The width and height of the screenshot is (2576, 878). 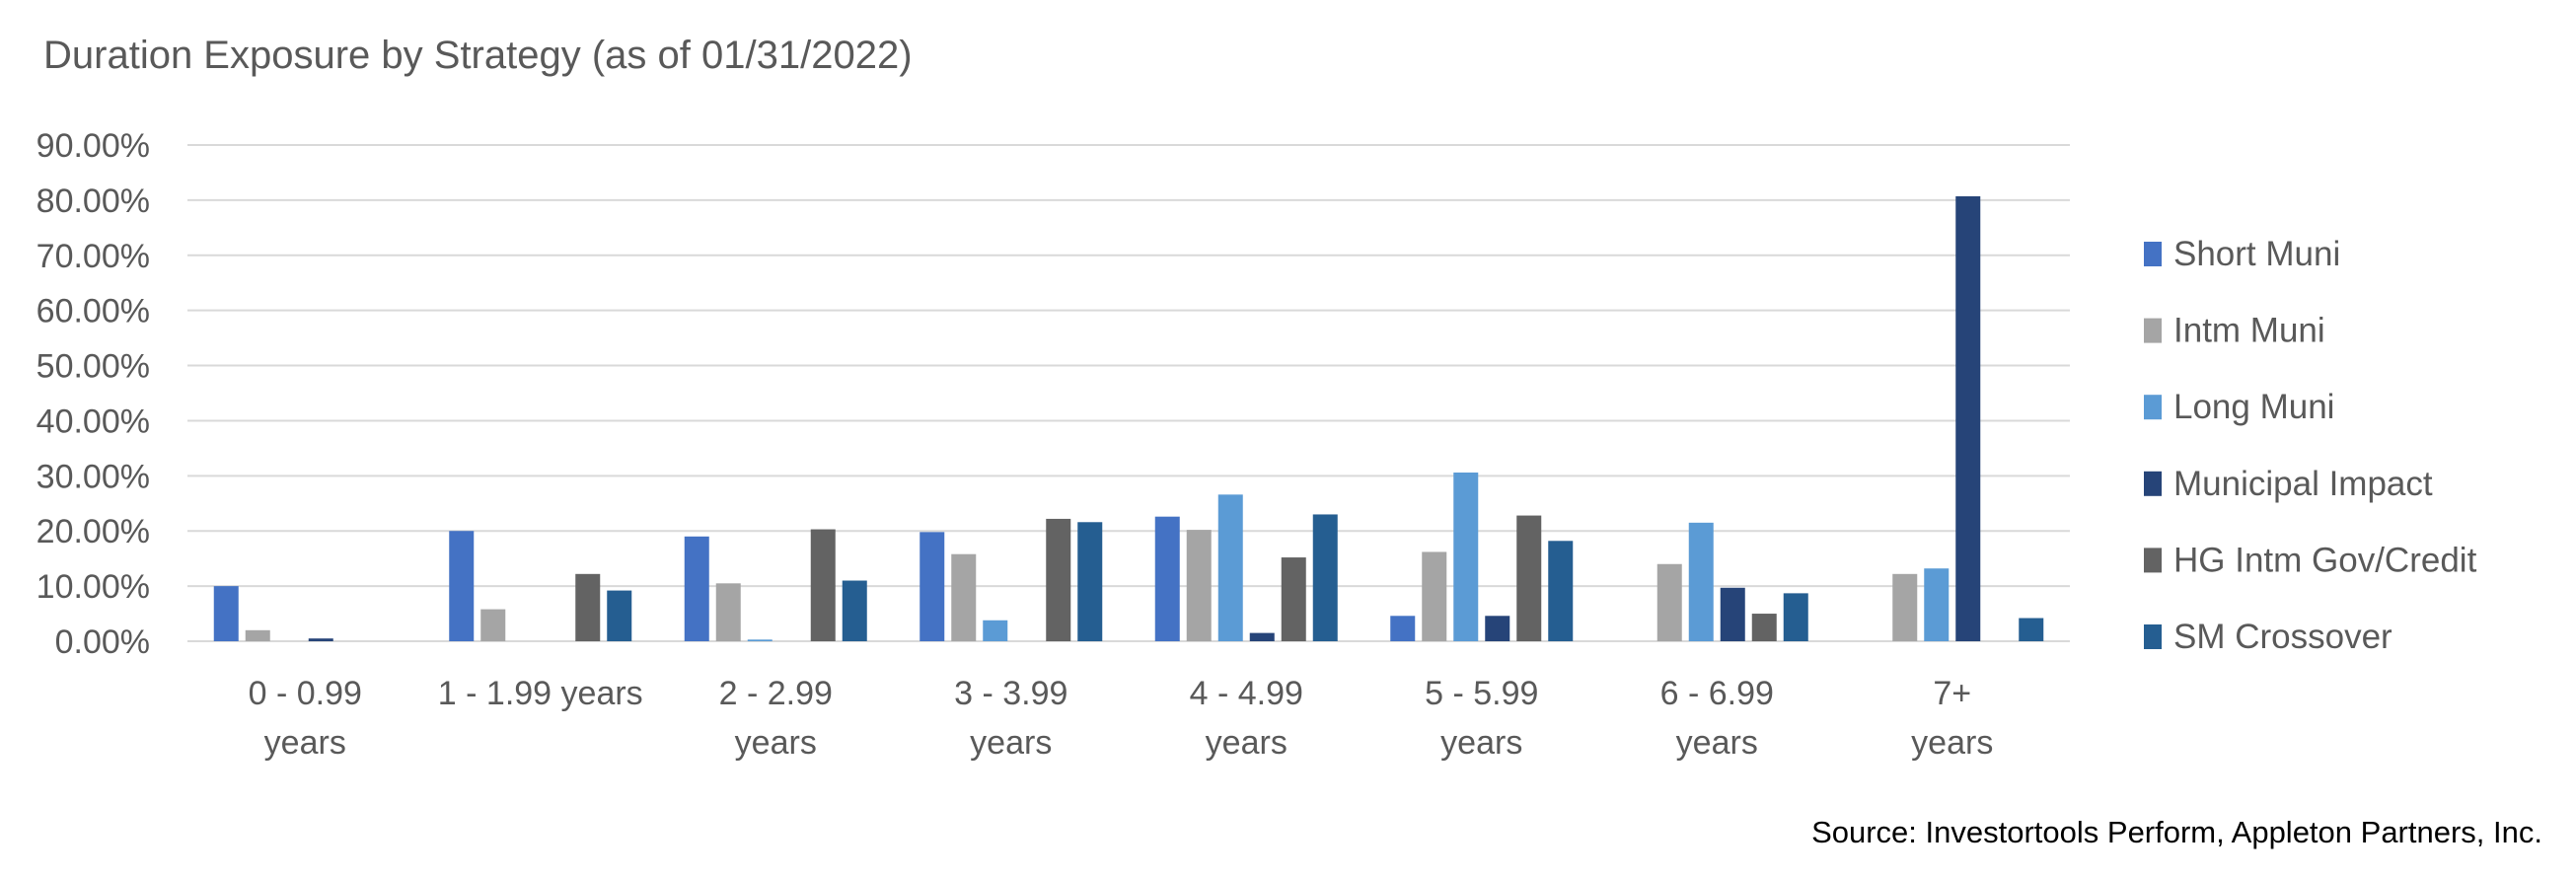 What do you see at coordinates (1481, 693) in the screenshot?
I see `x-tick-label: 5 - 5.99` at bounding box center [1481, 693].